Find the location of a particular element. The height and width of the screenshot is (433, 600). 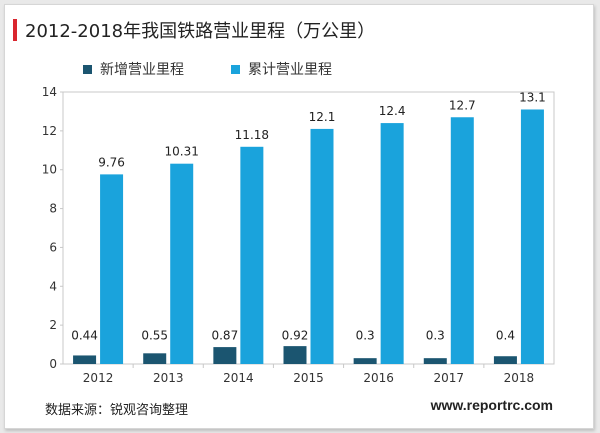

legend-item-total: 累计营业里程 is located at coordinates (281, 69).